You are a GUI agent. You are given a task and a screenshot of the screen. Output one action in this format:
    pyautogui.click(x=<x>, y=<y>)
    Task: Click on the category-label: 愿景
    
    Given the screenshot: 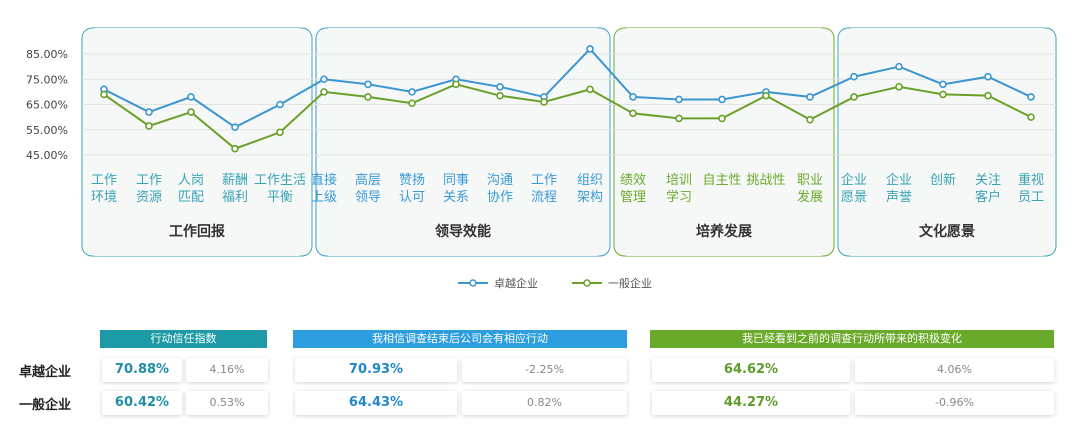 What is the action you would take?
    pyautogui.click(x=854, y=197)
    